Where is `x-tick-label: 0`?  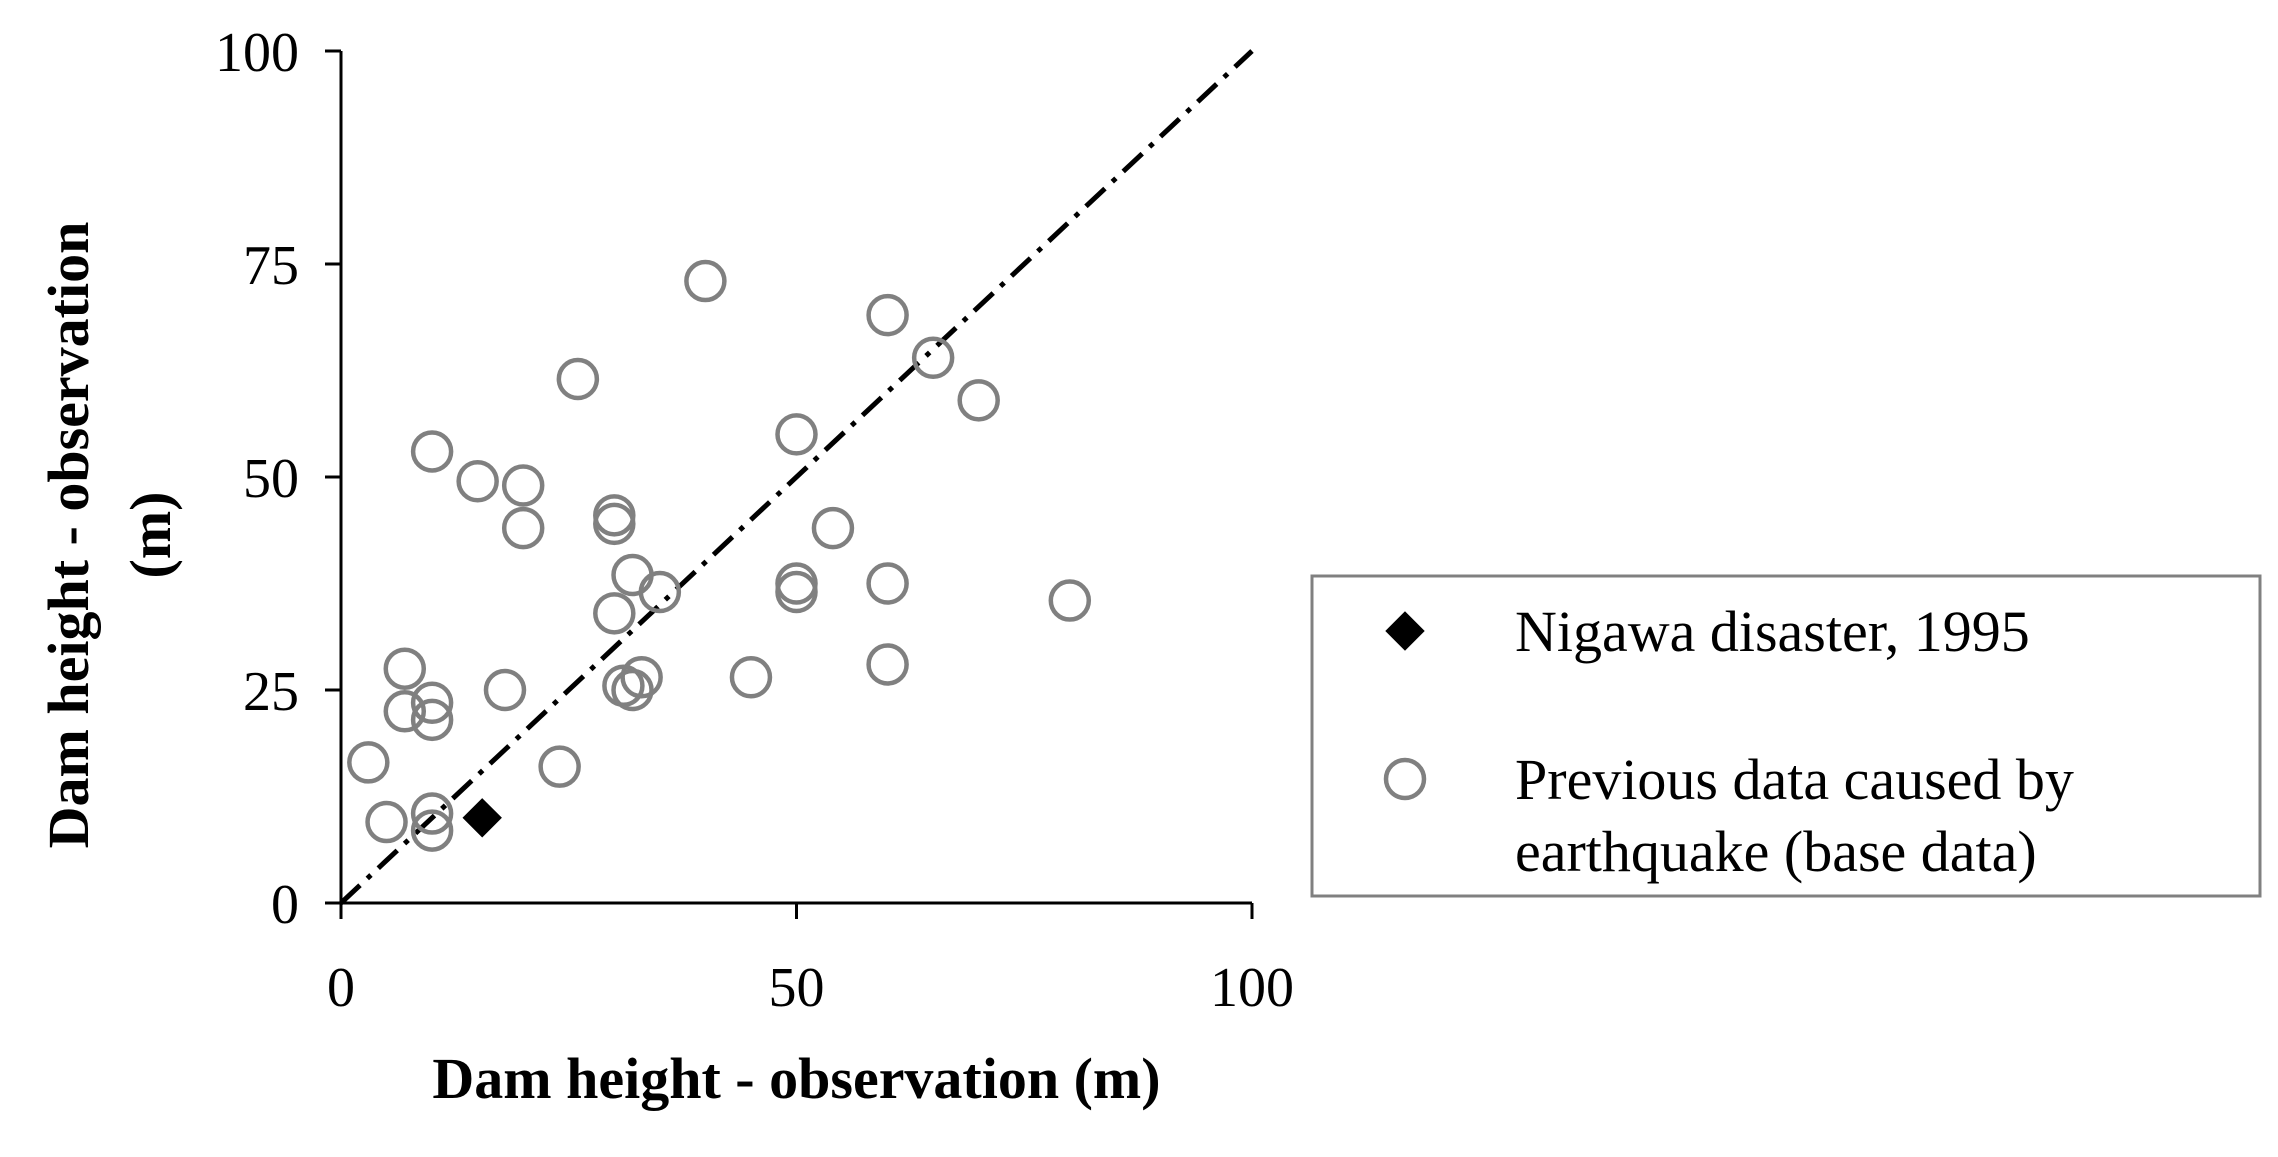 x-tick-label: 0 is located at coordinates (341, 988).